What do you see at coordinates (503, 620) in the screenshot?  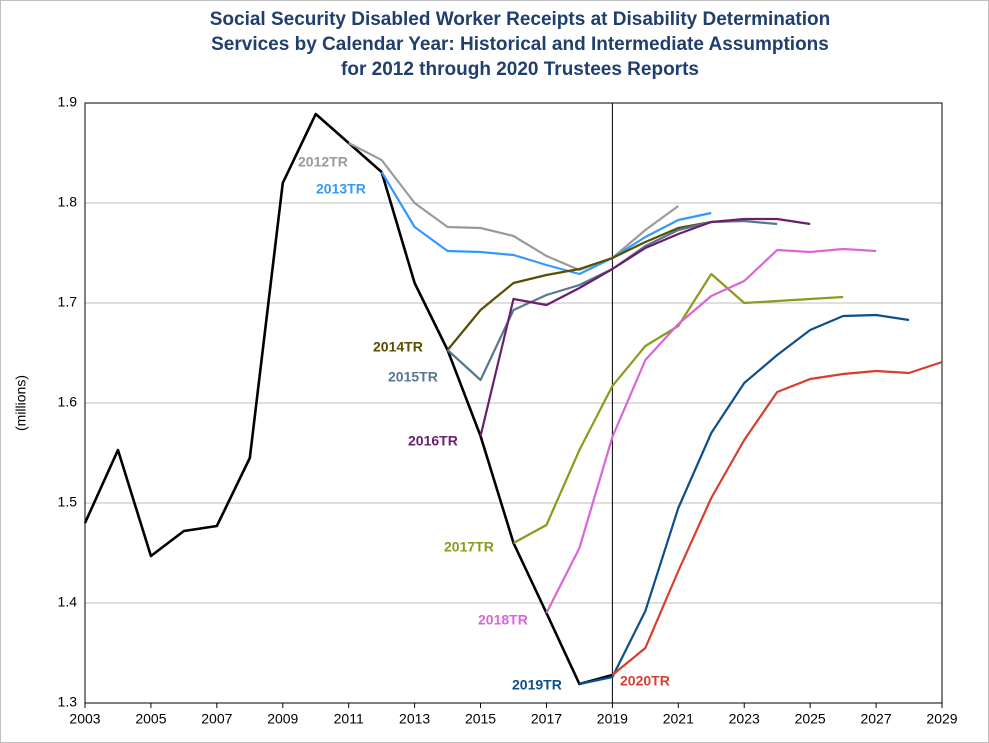 I see `series-label: 2018TR` at bounding box center [503, 620].